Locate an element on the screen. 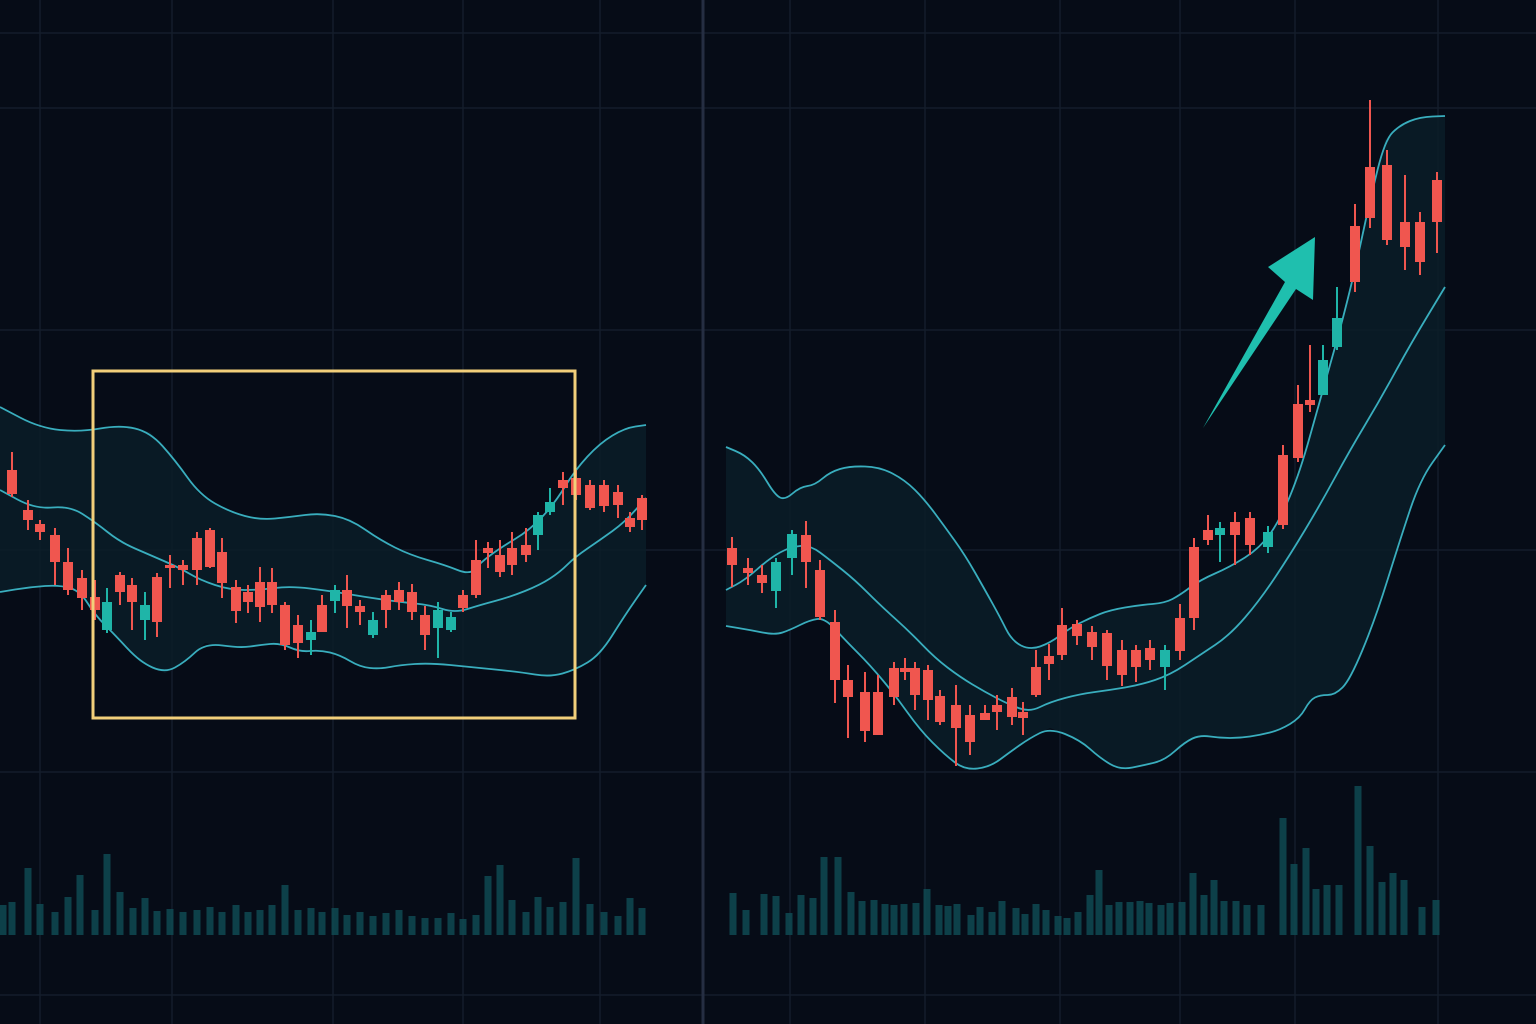 This screenshot has height=1024, width=1536. candles-left is located at coordinates (327, 555).